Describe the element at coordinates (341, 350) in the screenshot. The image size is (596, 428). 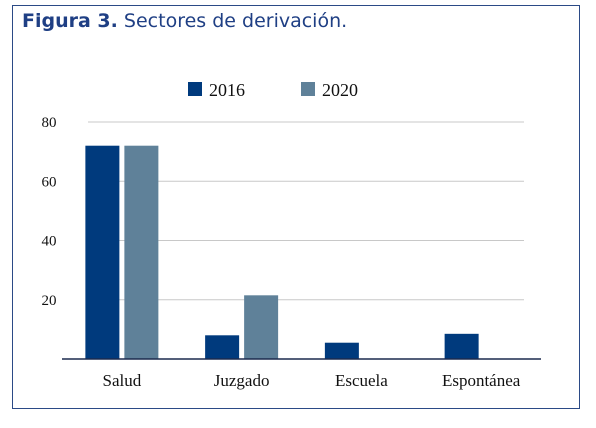
I see `bar-2016-escuela` at that location.